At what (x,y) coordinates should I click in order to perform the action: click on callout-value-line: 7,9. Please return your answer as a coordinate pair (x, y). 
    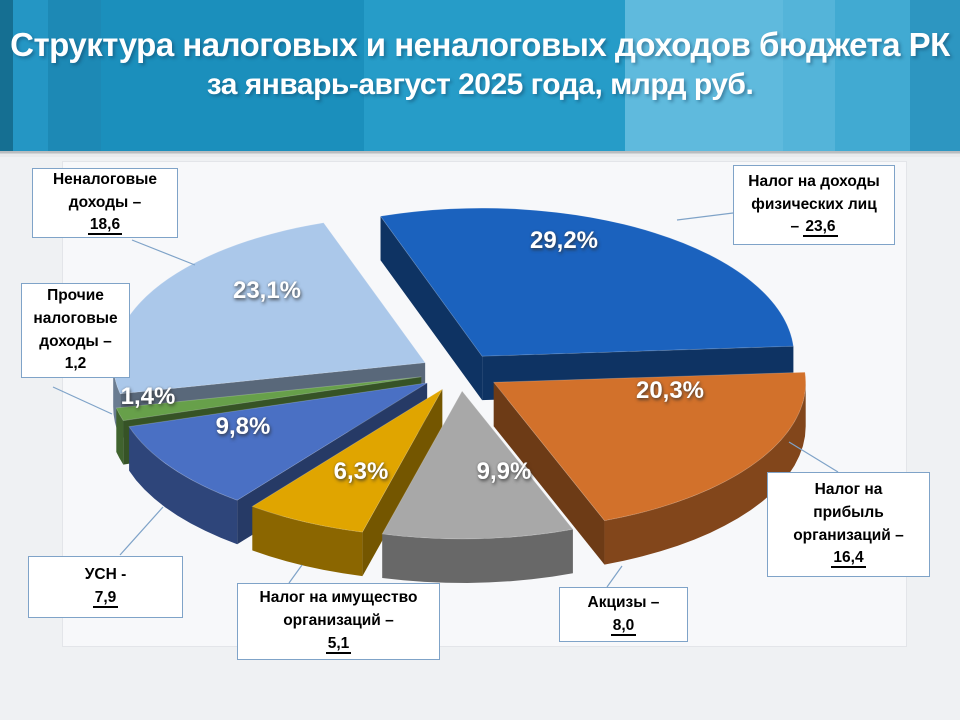
    Looking at the image, I should click on (105, 598).